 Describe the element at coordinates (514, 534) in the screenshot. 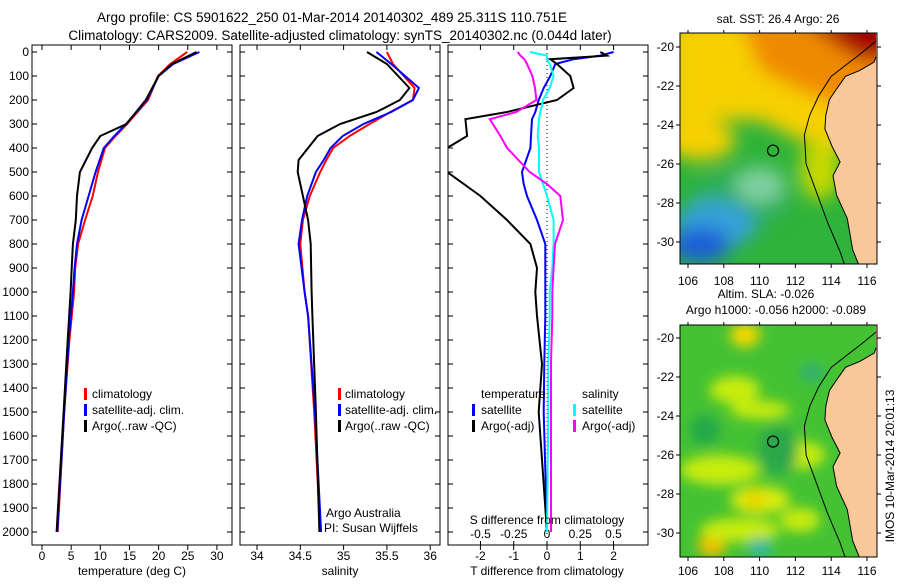

I see `x2-tick-label: -0.25` at that location.